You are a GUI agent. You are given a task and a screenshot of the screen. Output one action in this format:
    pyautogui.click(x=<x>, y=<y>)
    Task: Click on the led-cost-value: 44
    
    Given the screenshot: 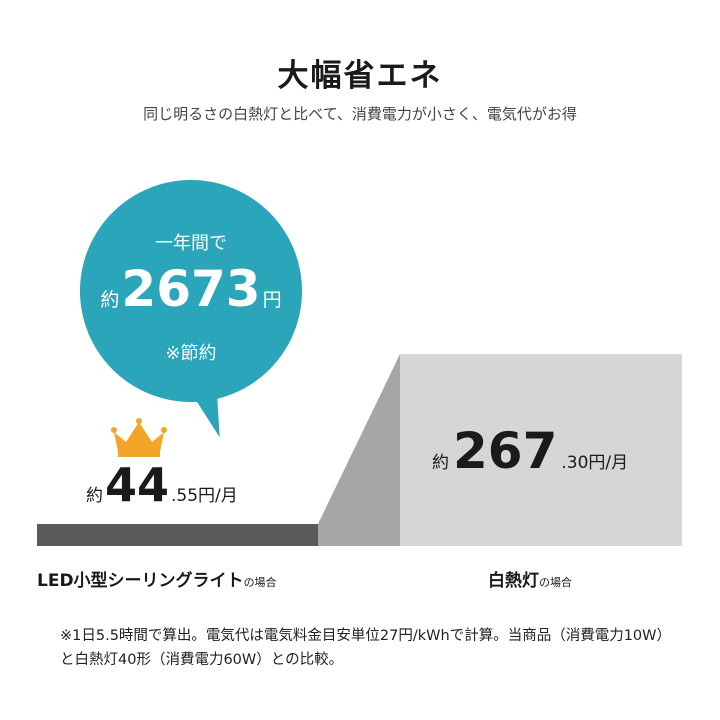 What is the action you would take?
    pyautogui.click(x=137, y=485)
    